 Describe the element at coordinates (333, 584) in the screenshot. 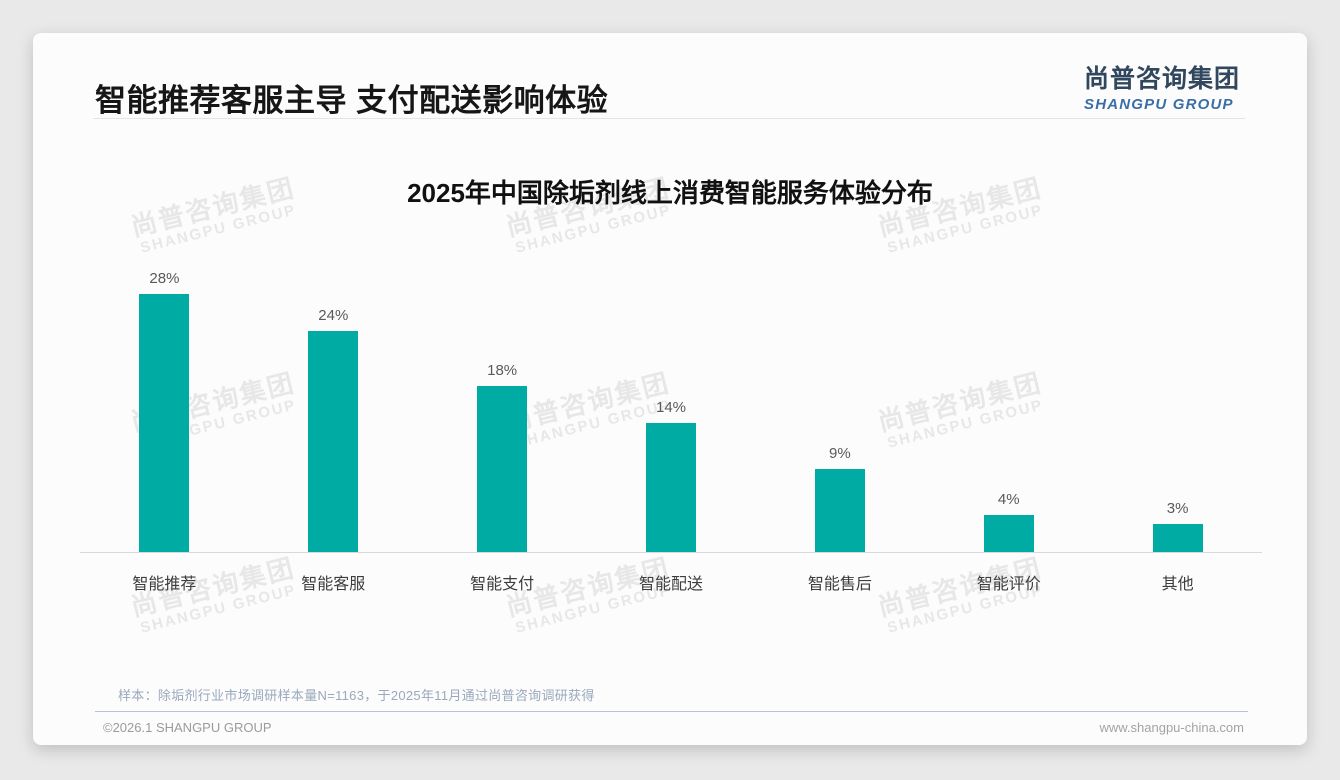

I see `category-label: 智能客服` at that location.